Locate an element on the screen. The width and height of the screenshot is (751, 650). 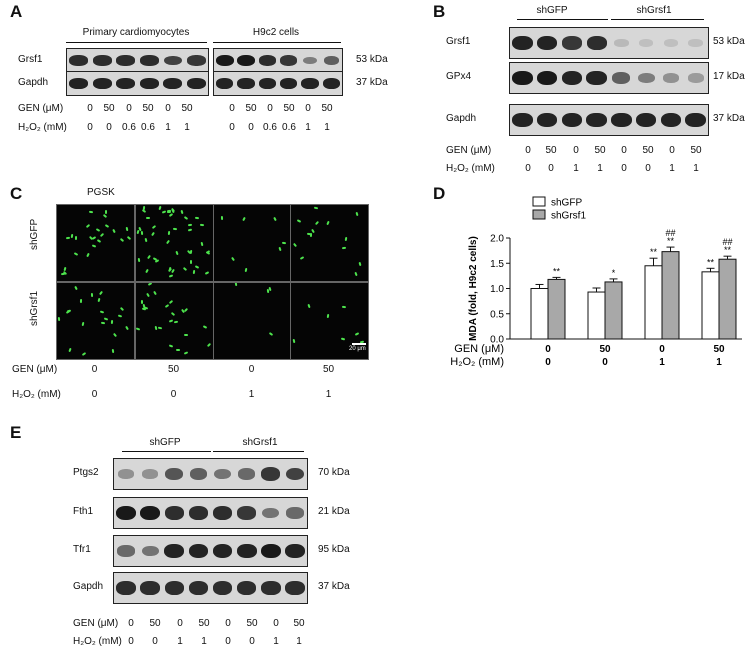
panel-e-group-2: shGrsf1 is located at coordinates (260, 442).